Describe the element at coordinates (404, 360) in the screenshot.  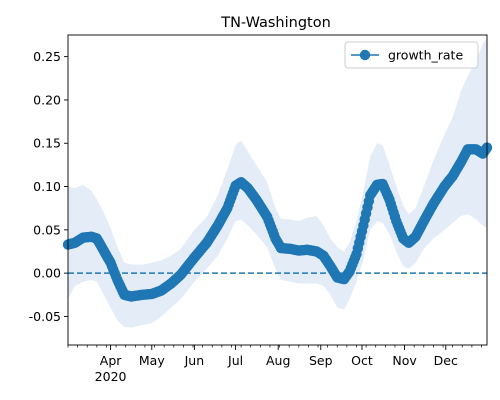
I see `x-tick-label: Nov` at that location.